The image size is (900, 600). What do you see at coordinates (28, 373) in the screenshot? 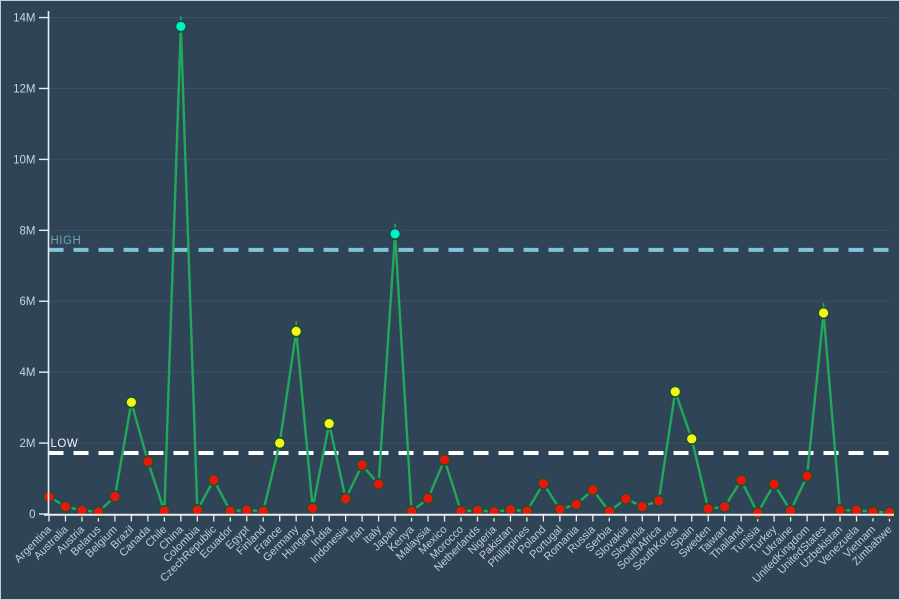
I see `y-tick-label: 4M` at bounding box center [28, 373].